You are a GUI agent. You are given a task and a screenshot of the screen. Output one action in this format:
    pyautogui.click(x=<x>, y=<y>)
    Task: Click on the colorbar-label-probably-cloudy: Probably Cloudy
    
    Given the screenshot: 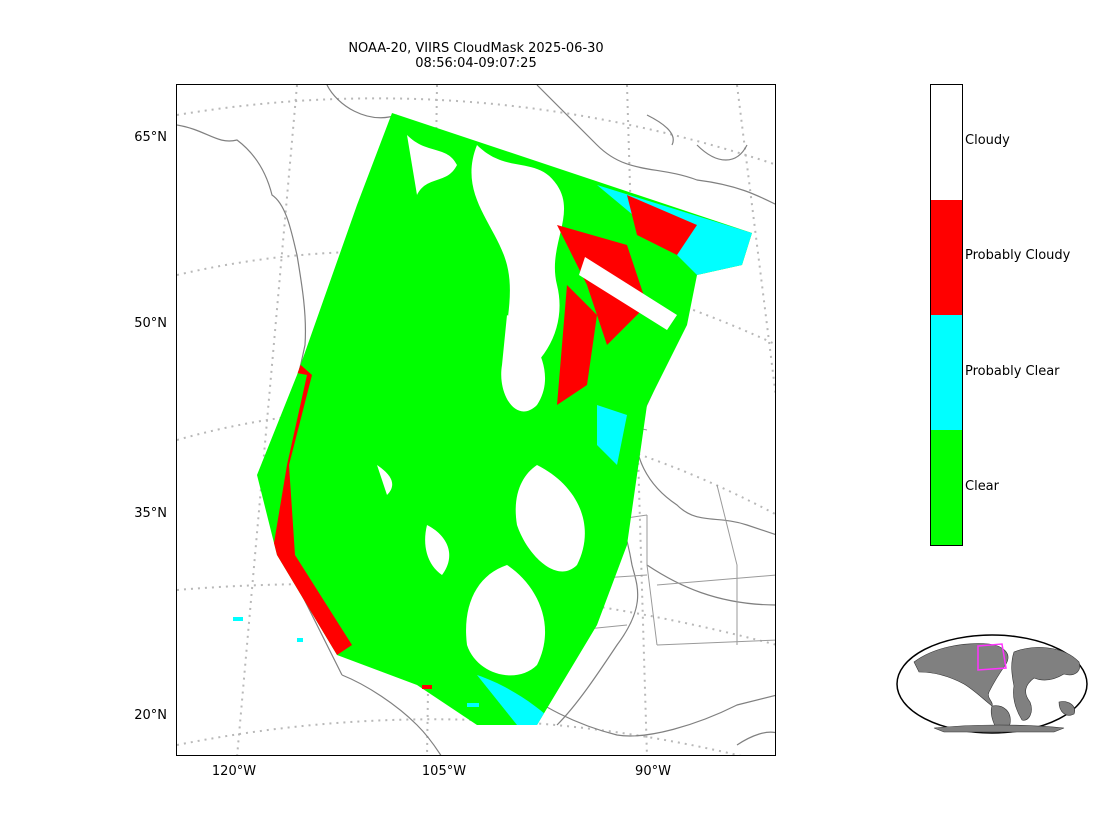 What is the action you would take?
    pyautogui.click(x=1018, y=255)
    